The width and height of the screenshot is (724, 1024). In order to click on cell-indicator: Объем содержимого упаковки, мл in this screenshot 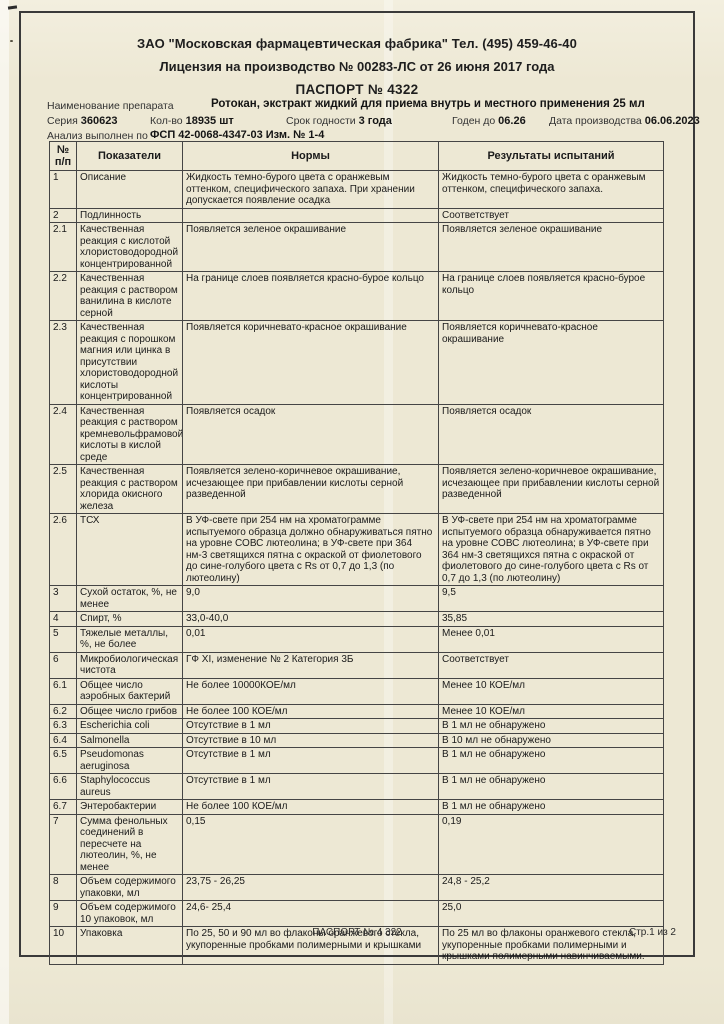, I will do `click(129, 887)`.